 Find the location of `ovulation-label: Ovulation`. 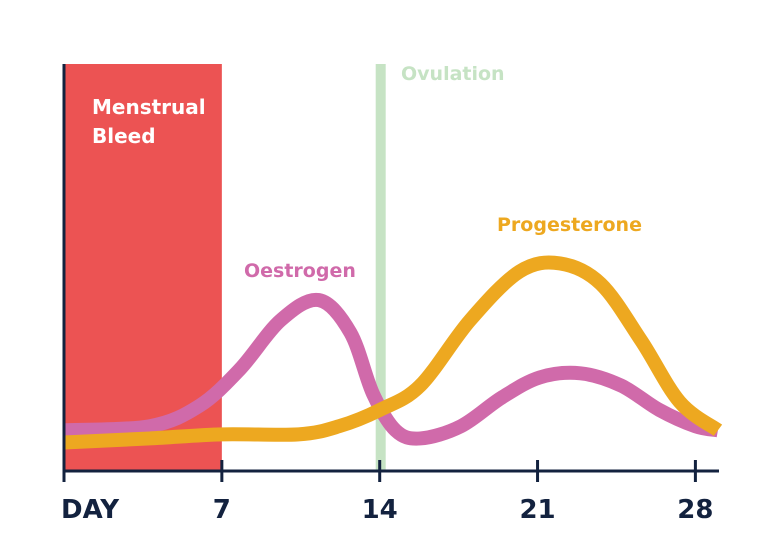

ovulation-label: Ovulation is located at coordinates (453, 74).